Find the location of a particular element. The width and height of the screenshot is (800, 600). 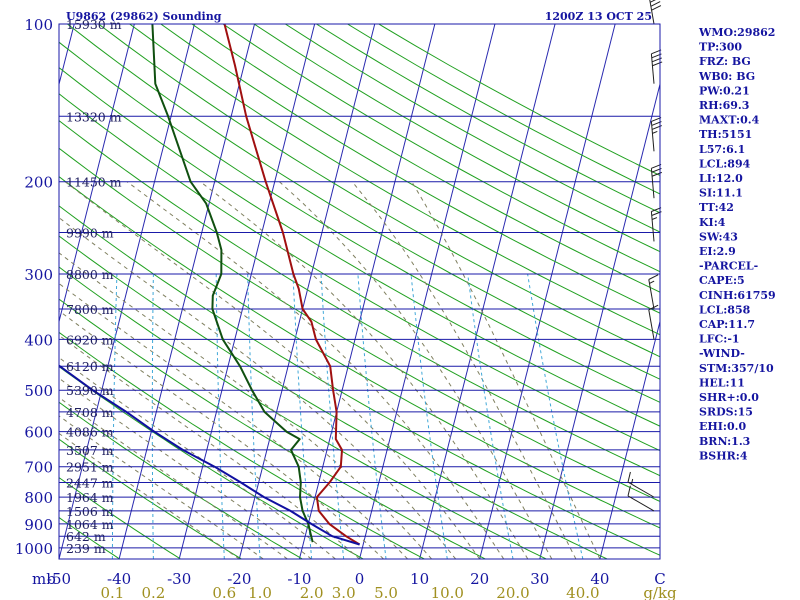

index-entry: LCL:858 is located at coordinates (725, 309).